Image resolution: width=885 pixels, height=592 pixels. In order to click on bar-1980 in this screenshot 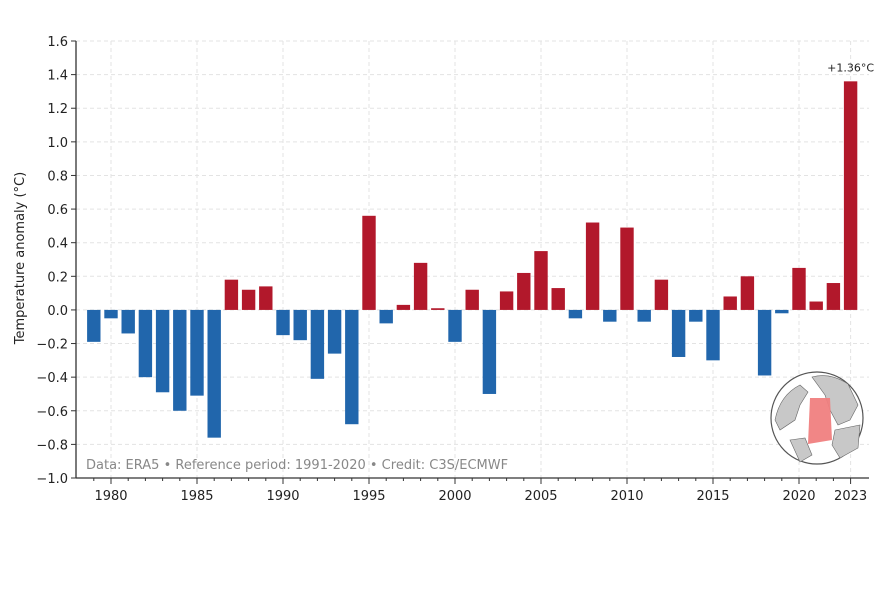, I will do `click(111, 314)`.